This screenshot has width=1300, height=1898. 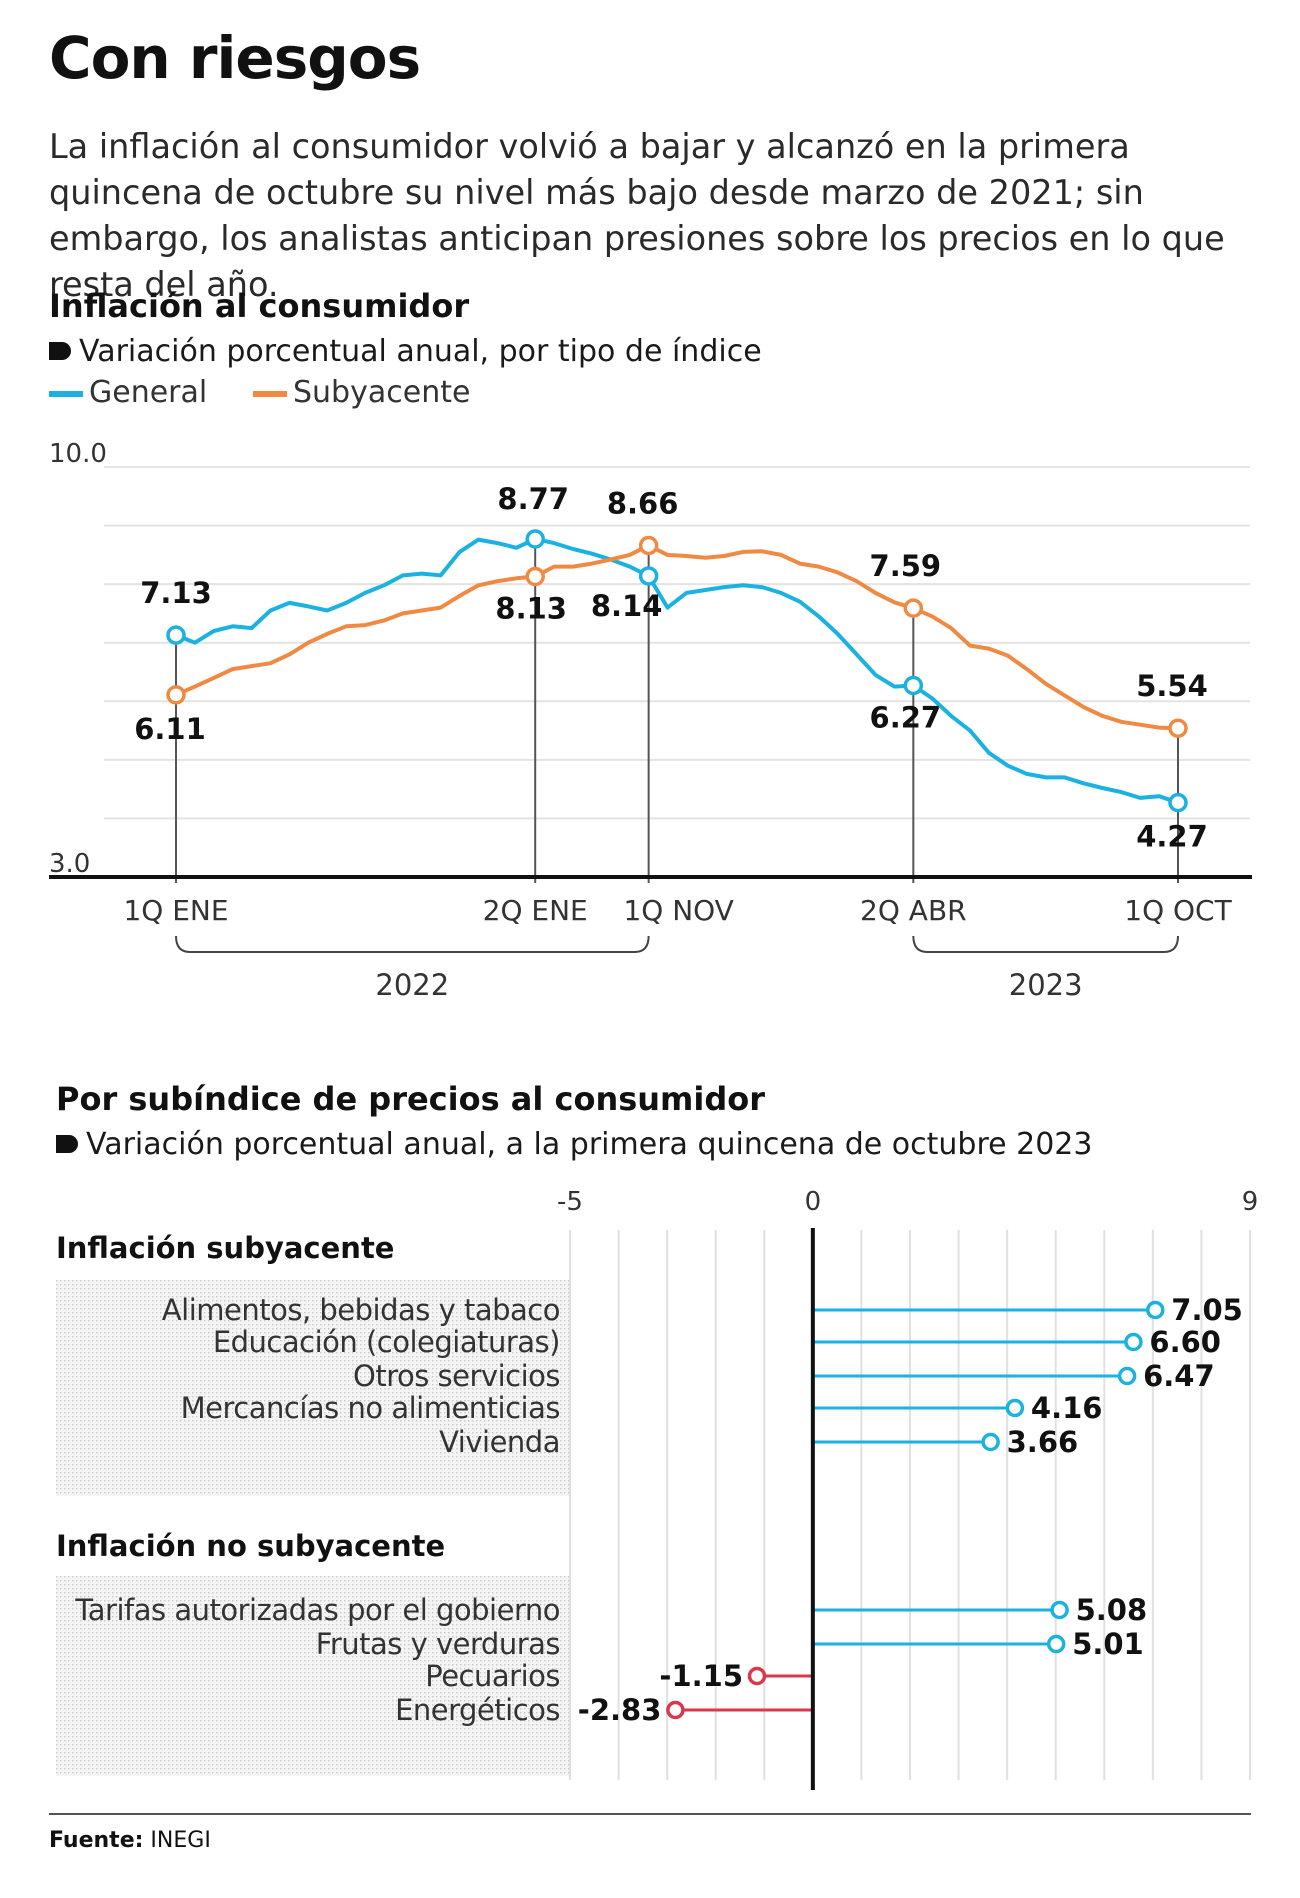 What do you see at coordinates (1067, 1408) in the screenshot?
I see `value-label: 4.16` at bounding box center [1067, 1408].